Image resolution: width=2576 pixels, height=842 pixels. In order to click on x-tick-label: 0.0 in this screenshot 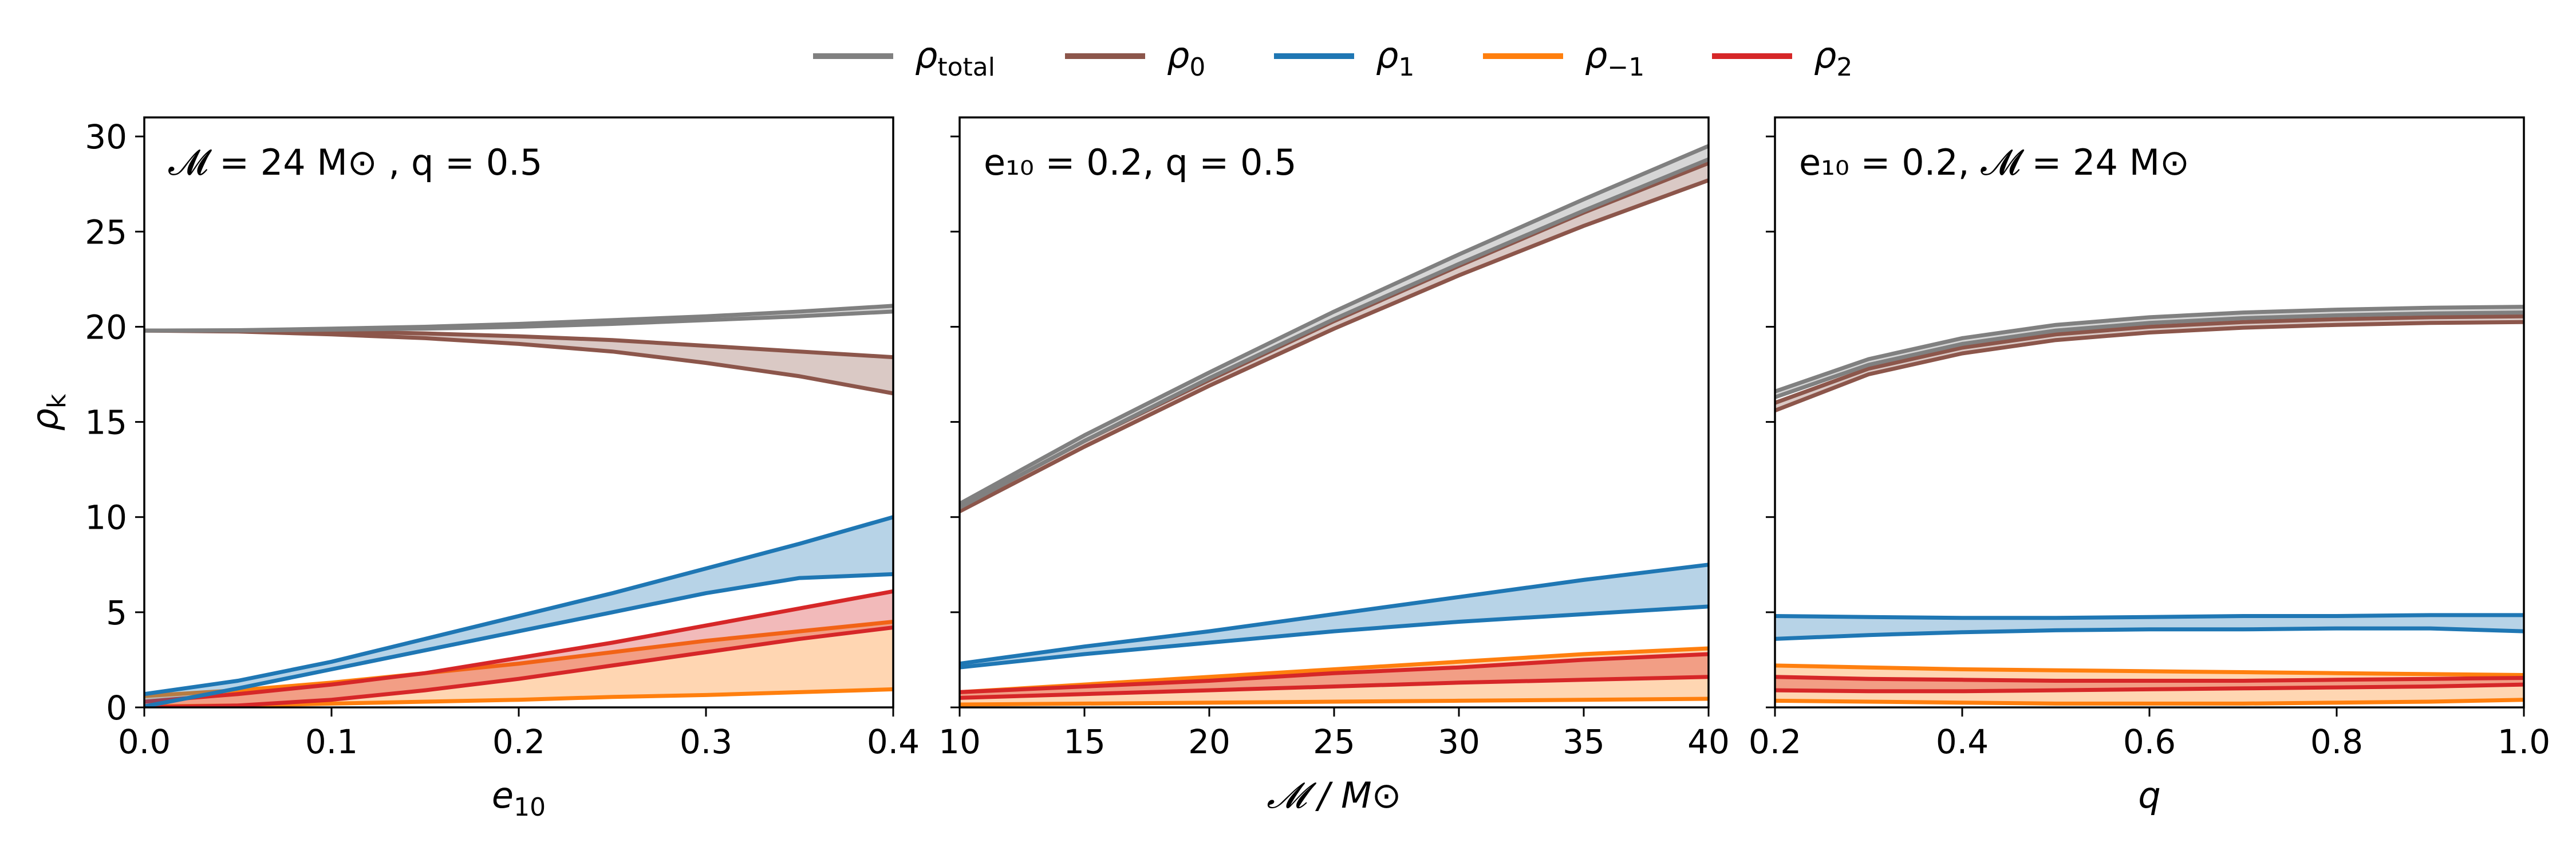, I will do `click(144, 741)`.